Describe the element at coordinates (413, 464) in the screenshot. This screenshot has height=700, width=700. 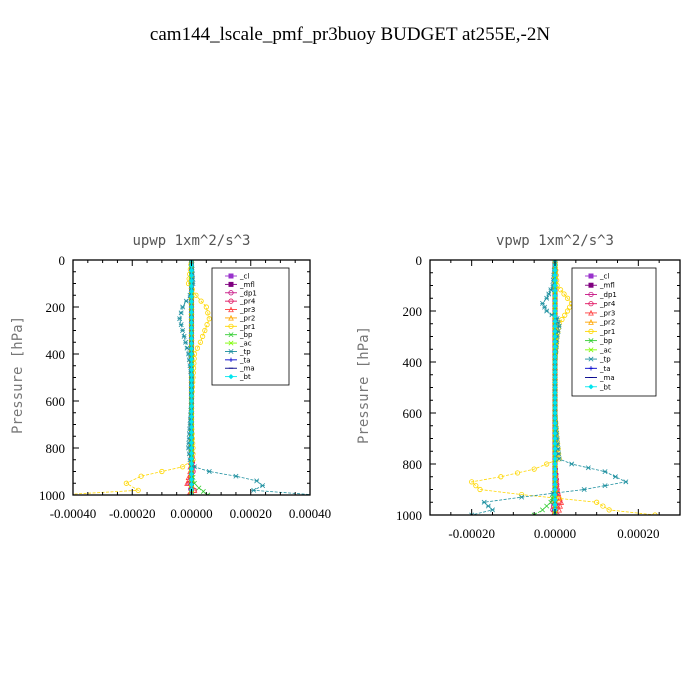
I see `y-tick-label: 800` at that location.